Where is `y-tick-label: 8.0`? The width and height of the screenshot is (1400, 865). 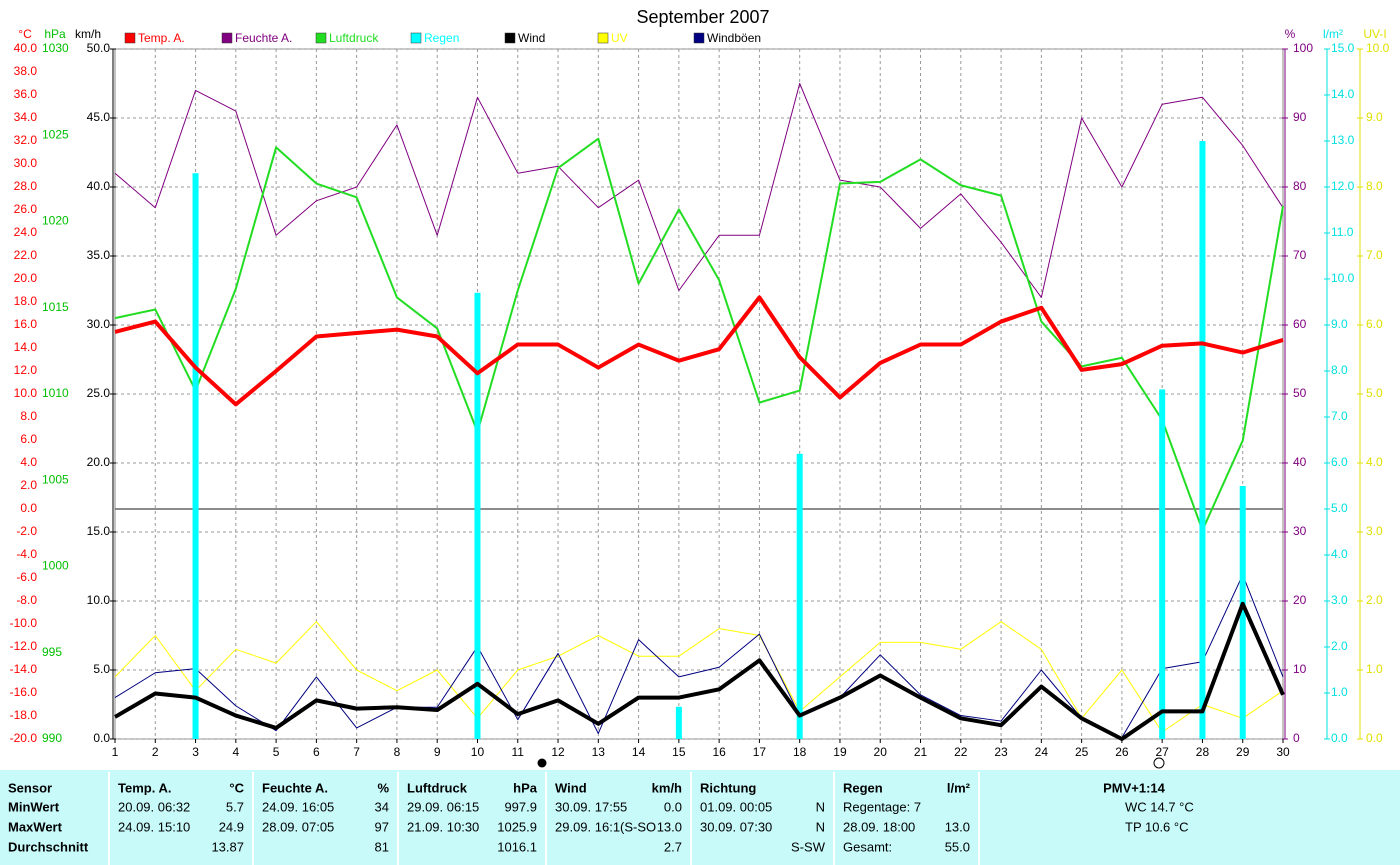
y-tick-label: 8.0 is located at coordinates (28, 416).